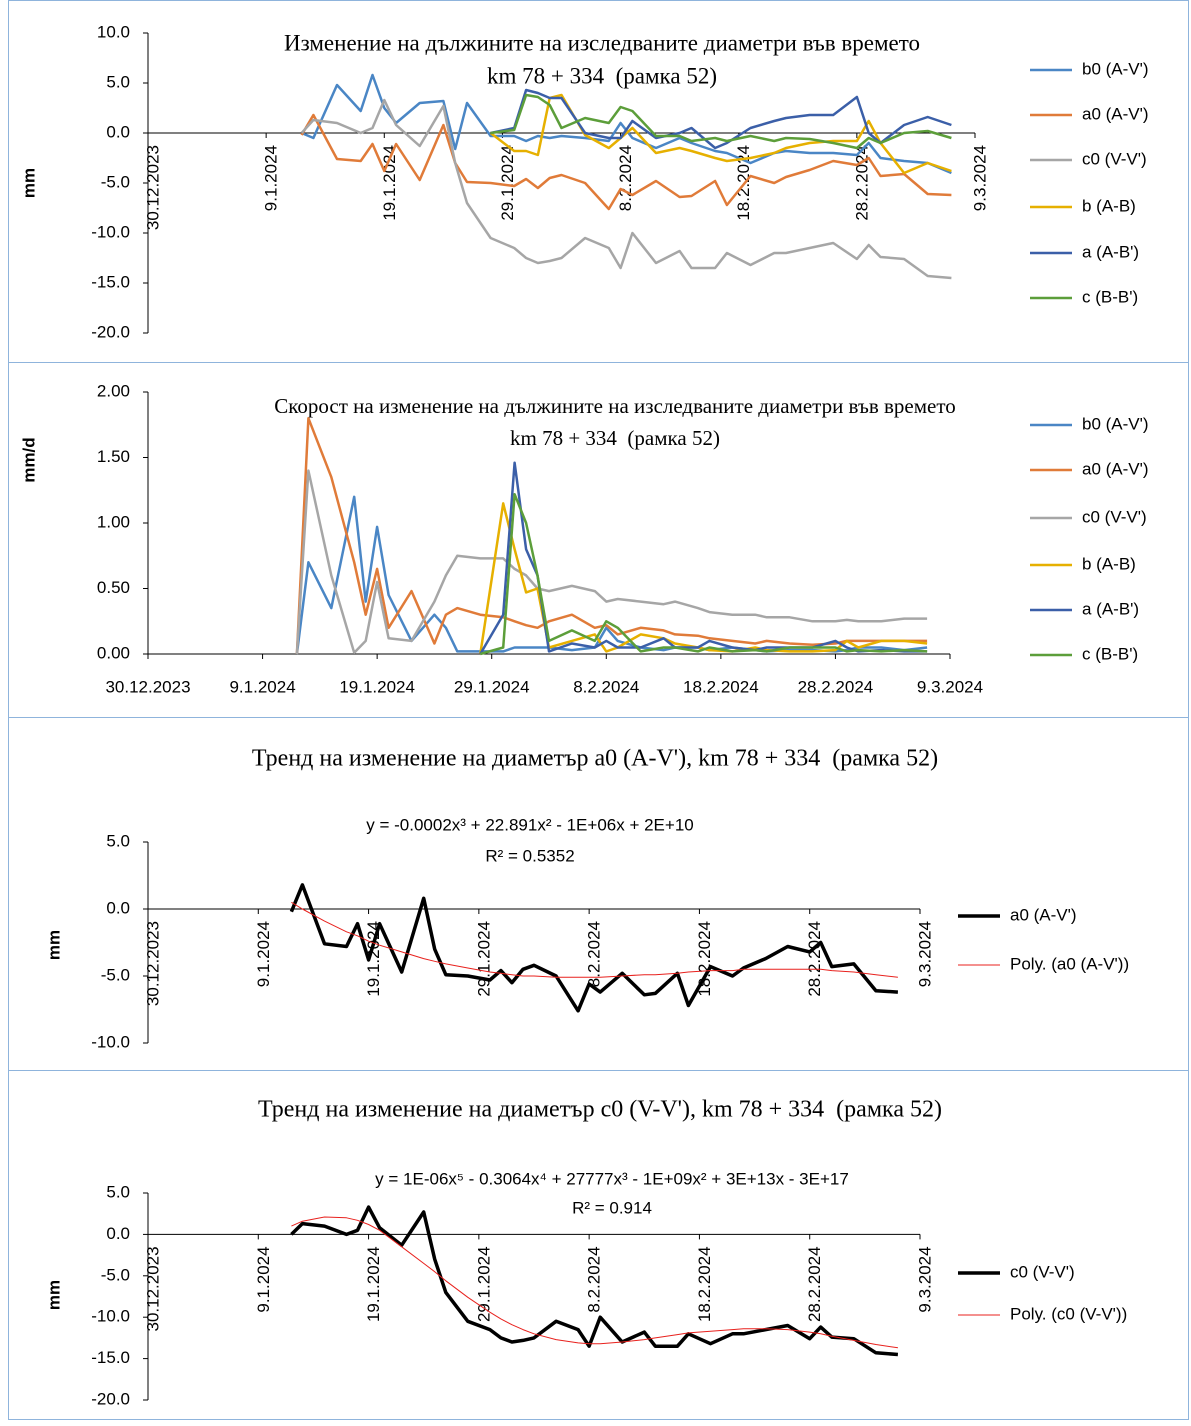 The height and width of the screenshot is (1426, 1191). I want to click on annotation: R² = 0.914, so click(612, 1207).